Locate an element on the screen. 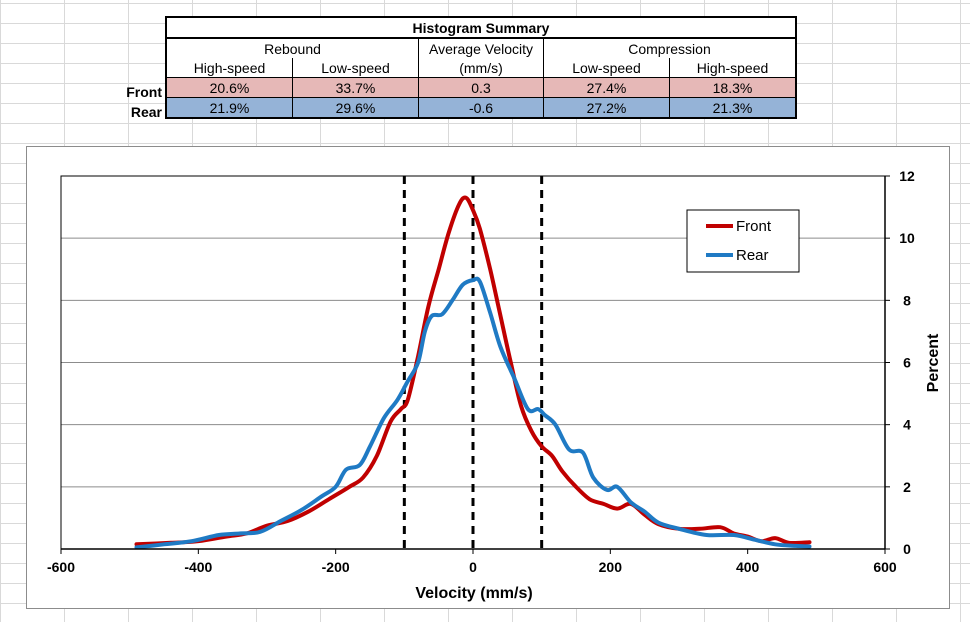  legend-box is located at coordinates (743, 241).